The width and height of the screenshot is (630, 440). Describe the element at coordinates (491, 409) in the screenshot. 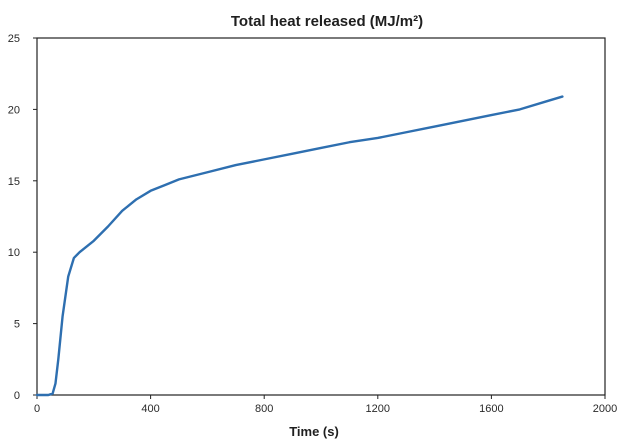

I see `x-tick-label: 1600` at that location.